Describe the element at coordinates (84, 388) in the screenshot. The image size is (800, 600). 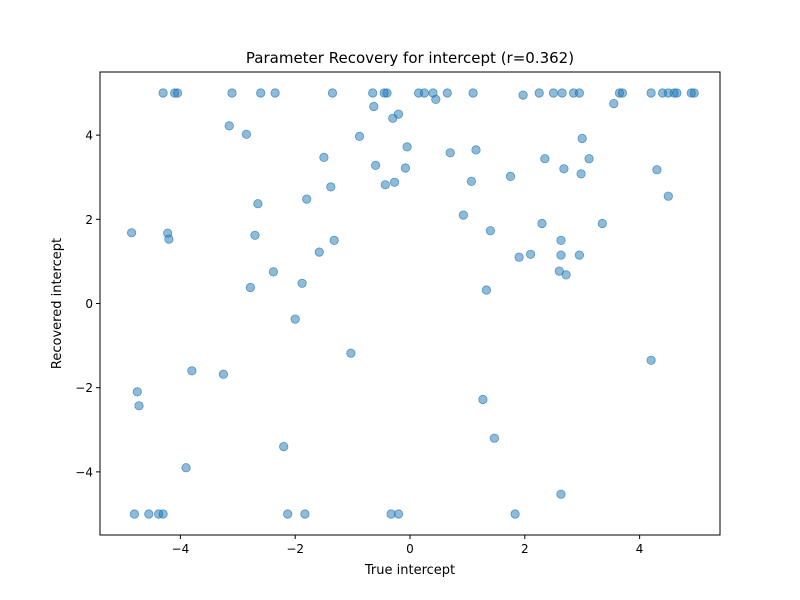
I see `y-tick-label: −2` at that location.